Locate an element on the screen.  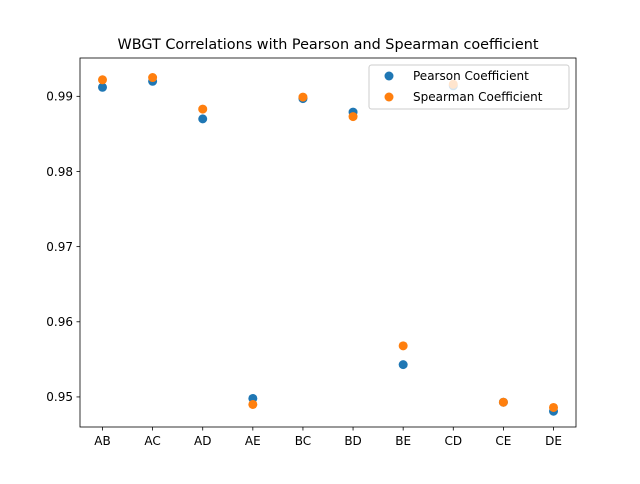
x-tick-label: CD is located at coordinates (453, 441).